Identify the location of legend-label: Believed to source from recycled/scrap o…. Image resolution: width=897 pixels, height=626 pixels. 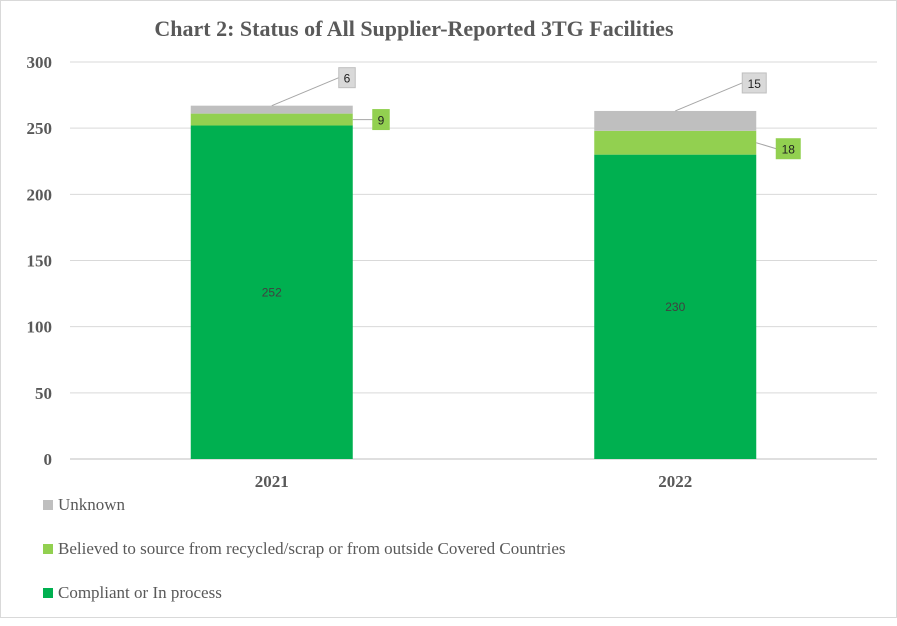
(312, 548).